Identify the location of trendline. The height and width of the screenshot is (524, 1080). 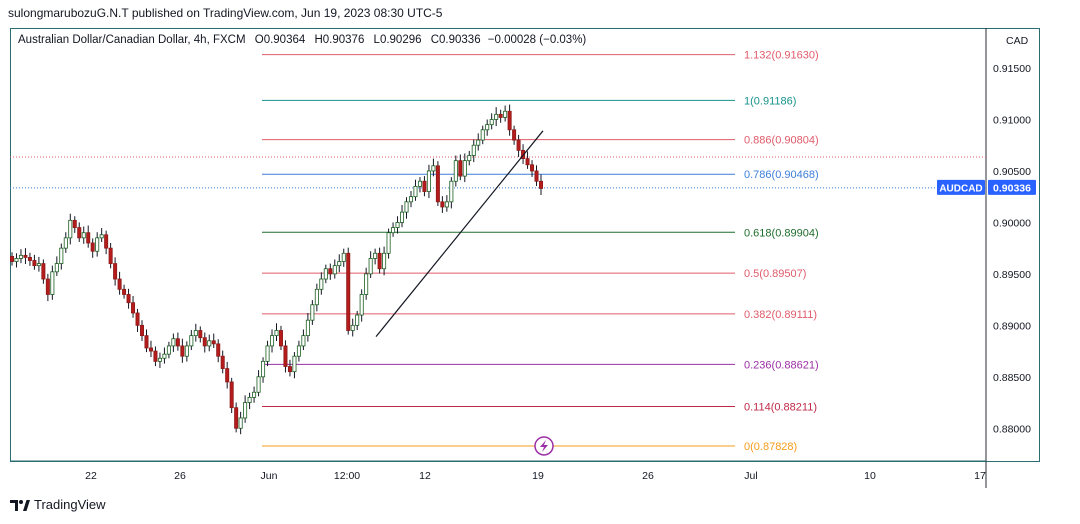
(459, 234).